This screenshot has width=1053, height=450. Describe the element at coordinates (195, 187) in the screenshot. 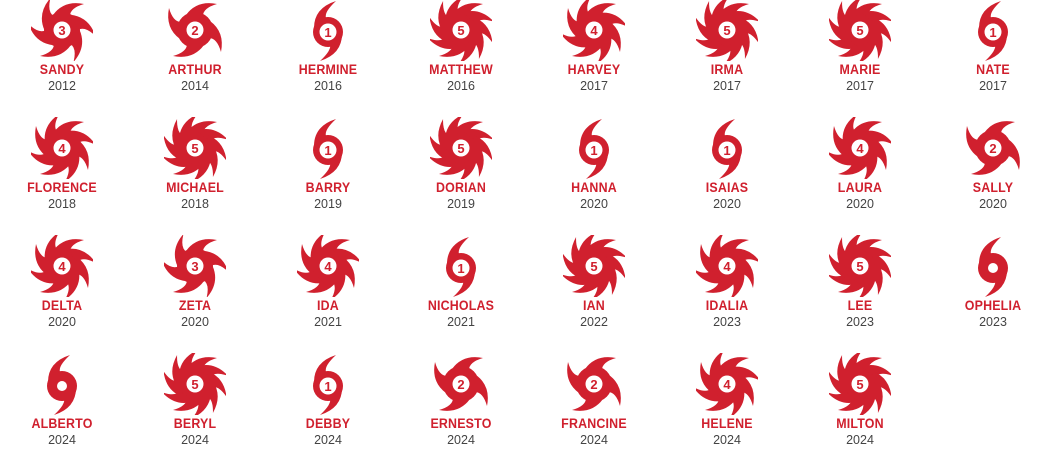

I see `storm-name: MICHAEL` at that location.